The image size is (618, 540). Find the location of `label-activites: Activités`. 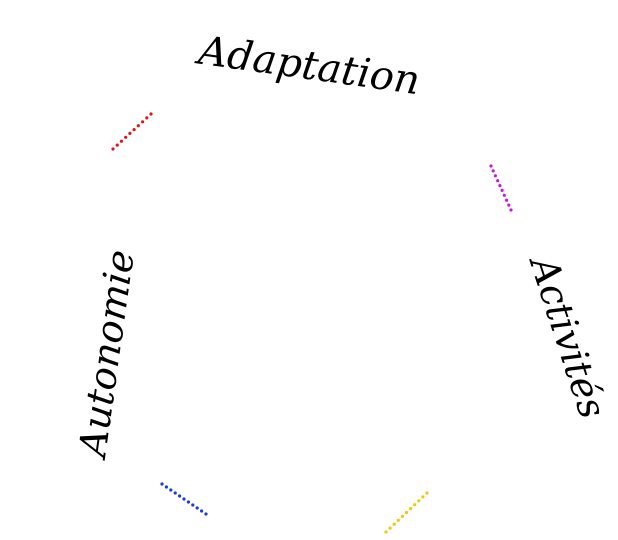

label-activites: Activités is located at coordinates (568, 335).